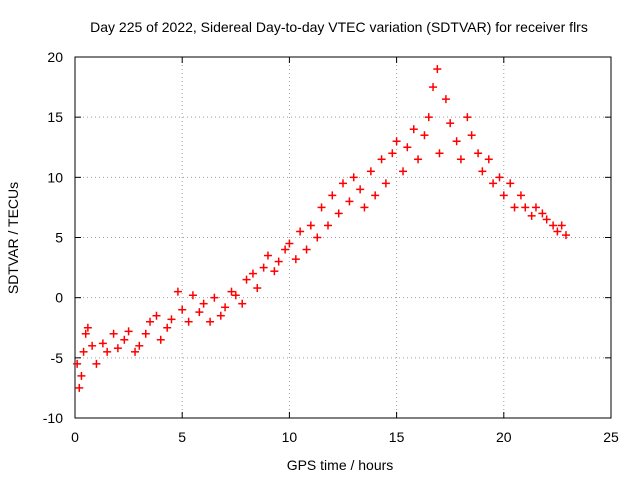 The image size is (640, 480). What do you see at coordinates (55, 57) in the screenshot?
I see `y-tick-label: 20` at bounding box center [55, 57].